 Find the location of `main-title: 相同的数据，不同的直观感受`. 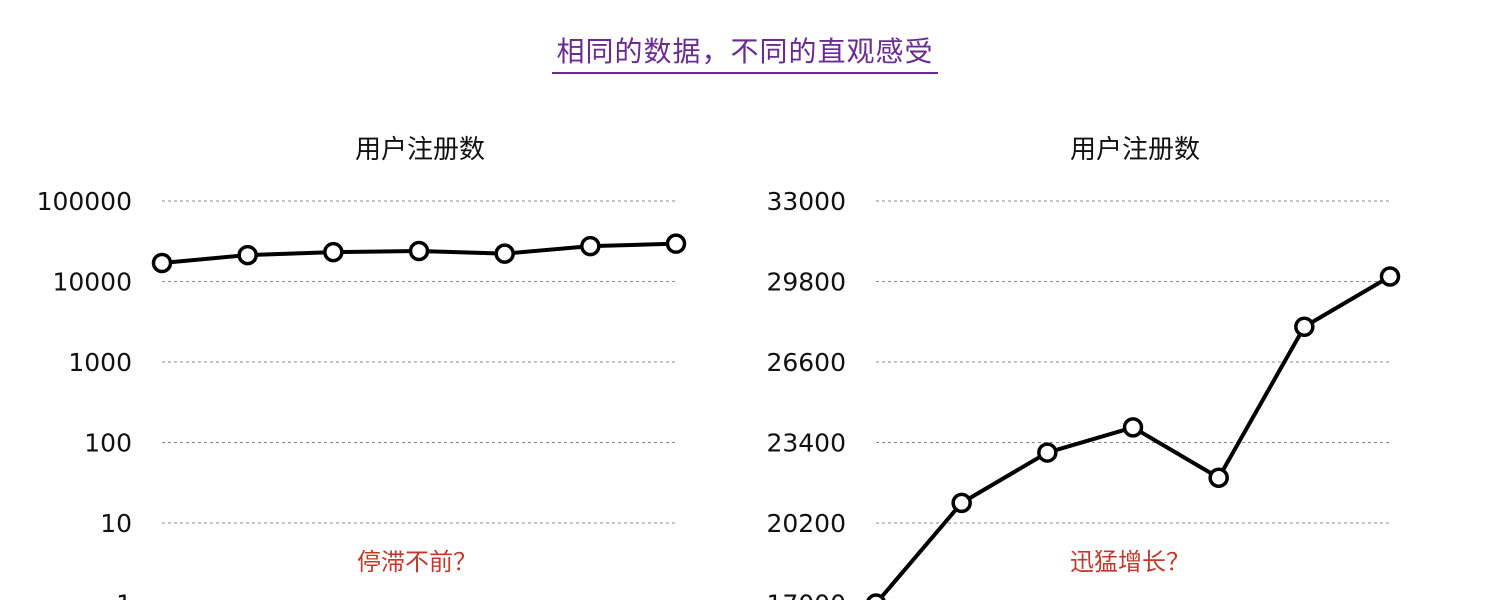

main-title: 相同的数据，不同的直观感受 is located at coordinates (745, 52).